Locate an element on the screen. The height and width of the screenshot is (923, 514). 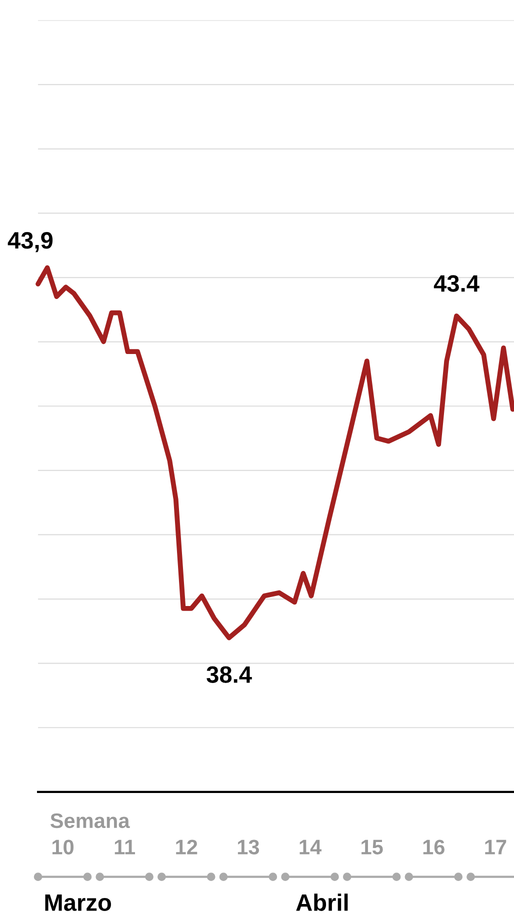
annotation: 38.4 is located at coordinates (229, 674).